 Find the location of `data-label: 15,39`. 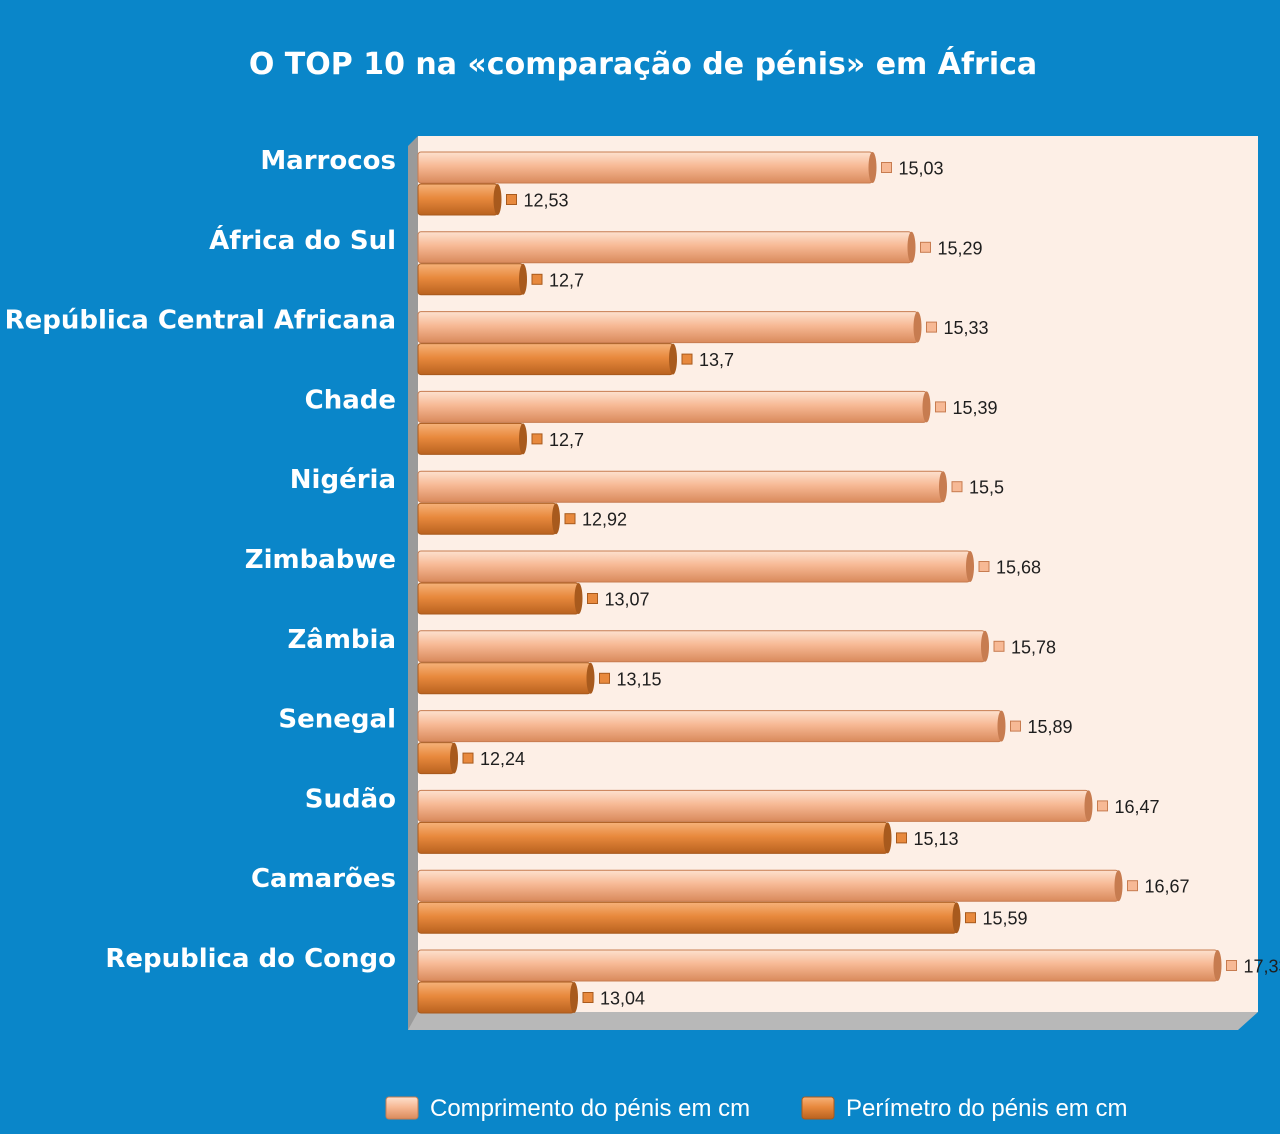

data-label: 15,39 is located at coordinates (975, 408).